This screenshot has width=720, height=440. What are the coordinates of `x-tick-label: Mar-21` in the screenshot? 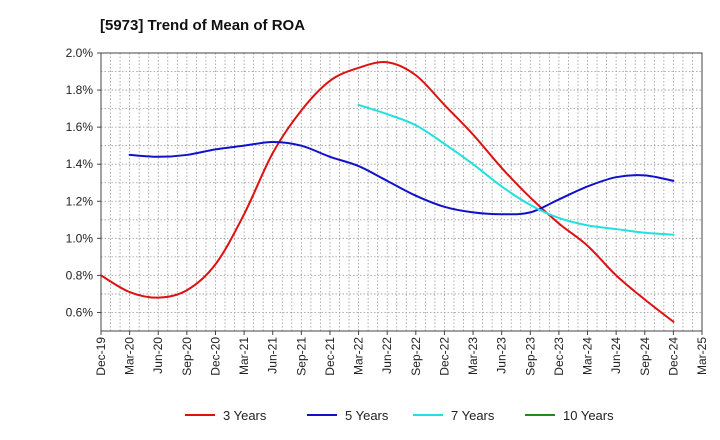 It's located at (244, 356).